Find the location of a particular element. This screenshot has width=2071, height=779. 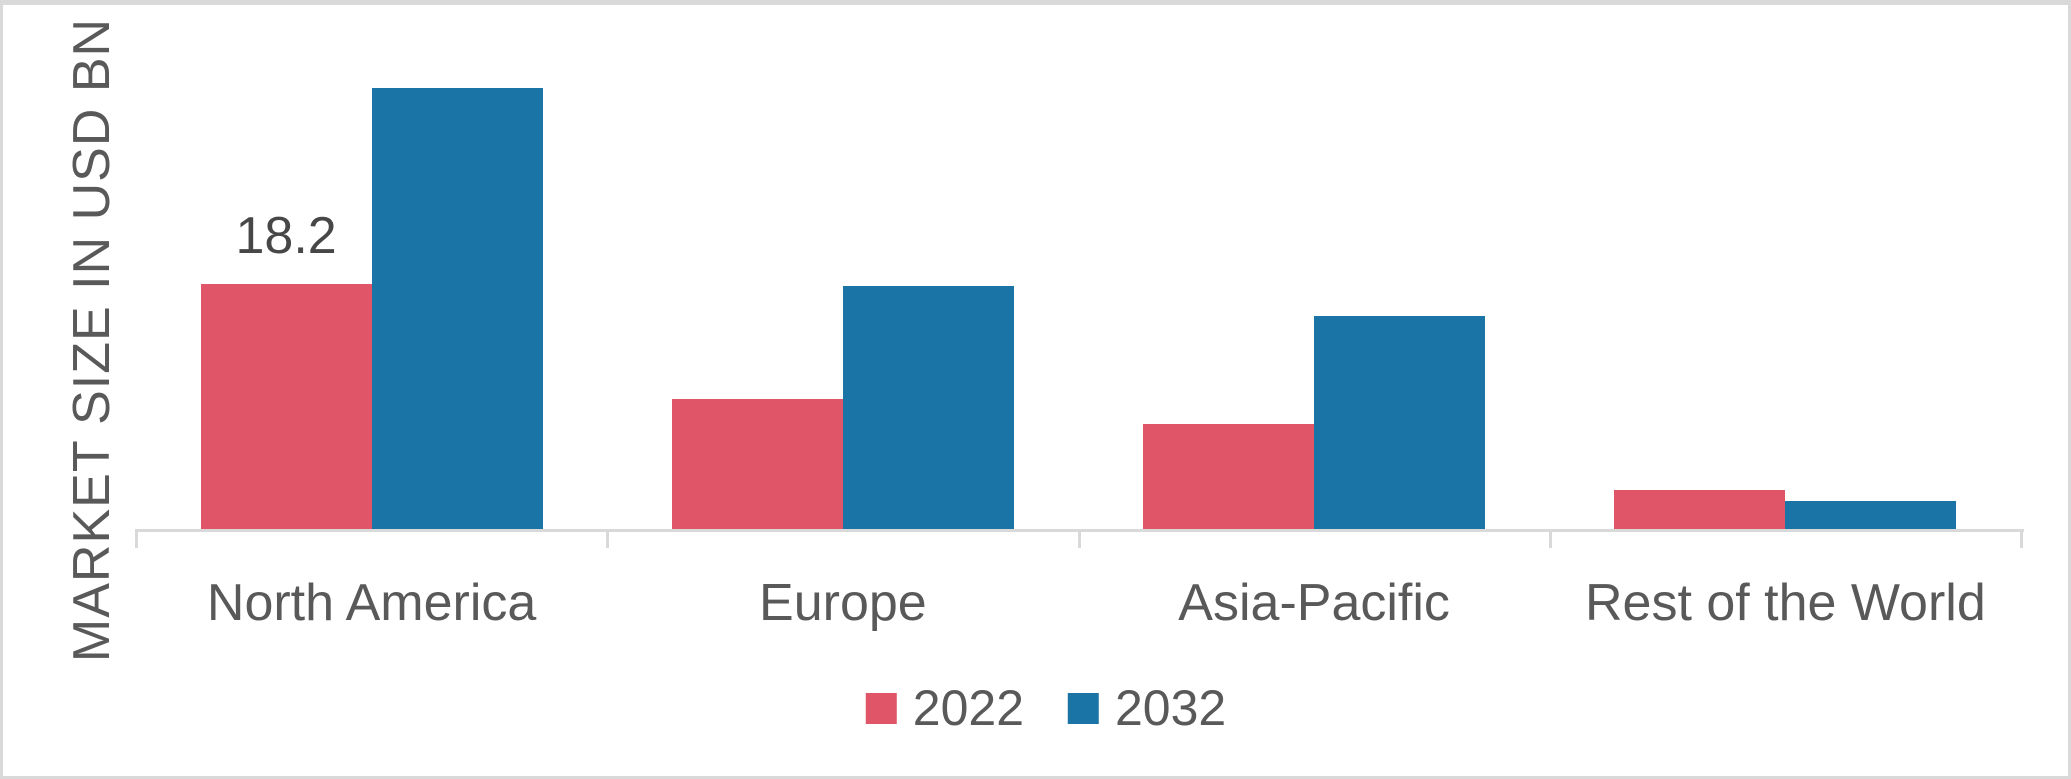

legend-item-2022: 2022 is located at coordinates (944, 708).